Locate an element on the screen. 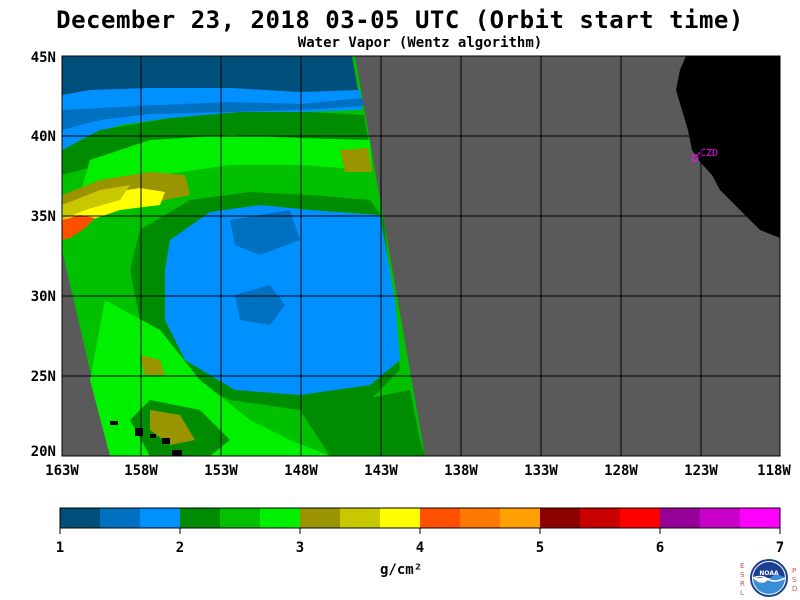 The image size is (800, 600). swath-blue-patch2 is located at coordinates (260, 305).